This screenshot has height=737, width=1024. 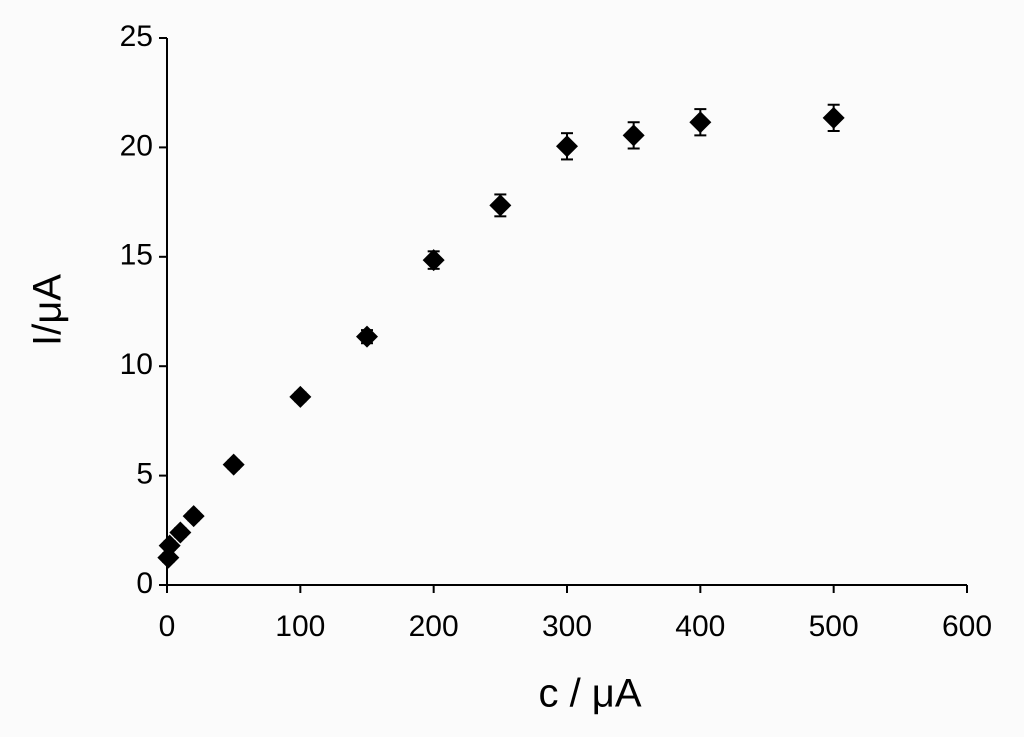 I want to click on y-axis-title: I/μA, so click(x=48, y=310).